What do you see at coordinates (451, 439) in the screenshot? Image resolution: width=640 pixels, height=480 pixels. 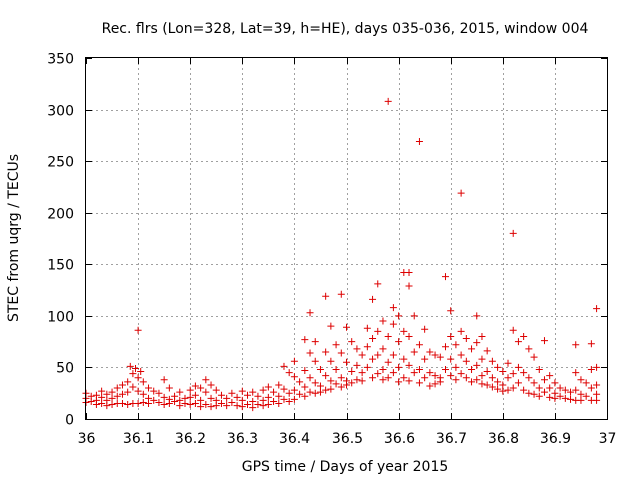 I see `x-tick-label: 36.7` at bounding box center [451, 439].